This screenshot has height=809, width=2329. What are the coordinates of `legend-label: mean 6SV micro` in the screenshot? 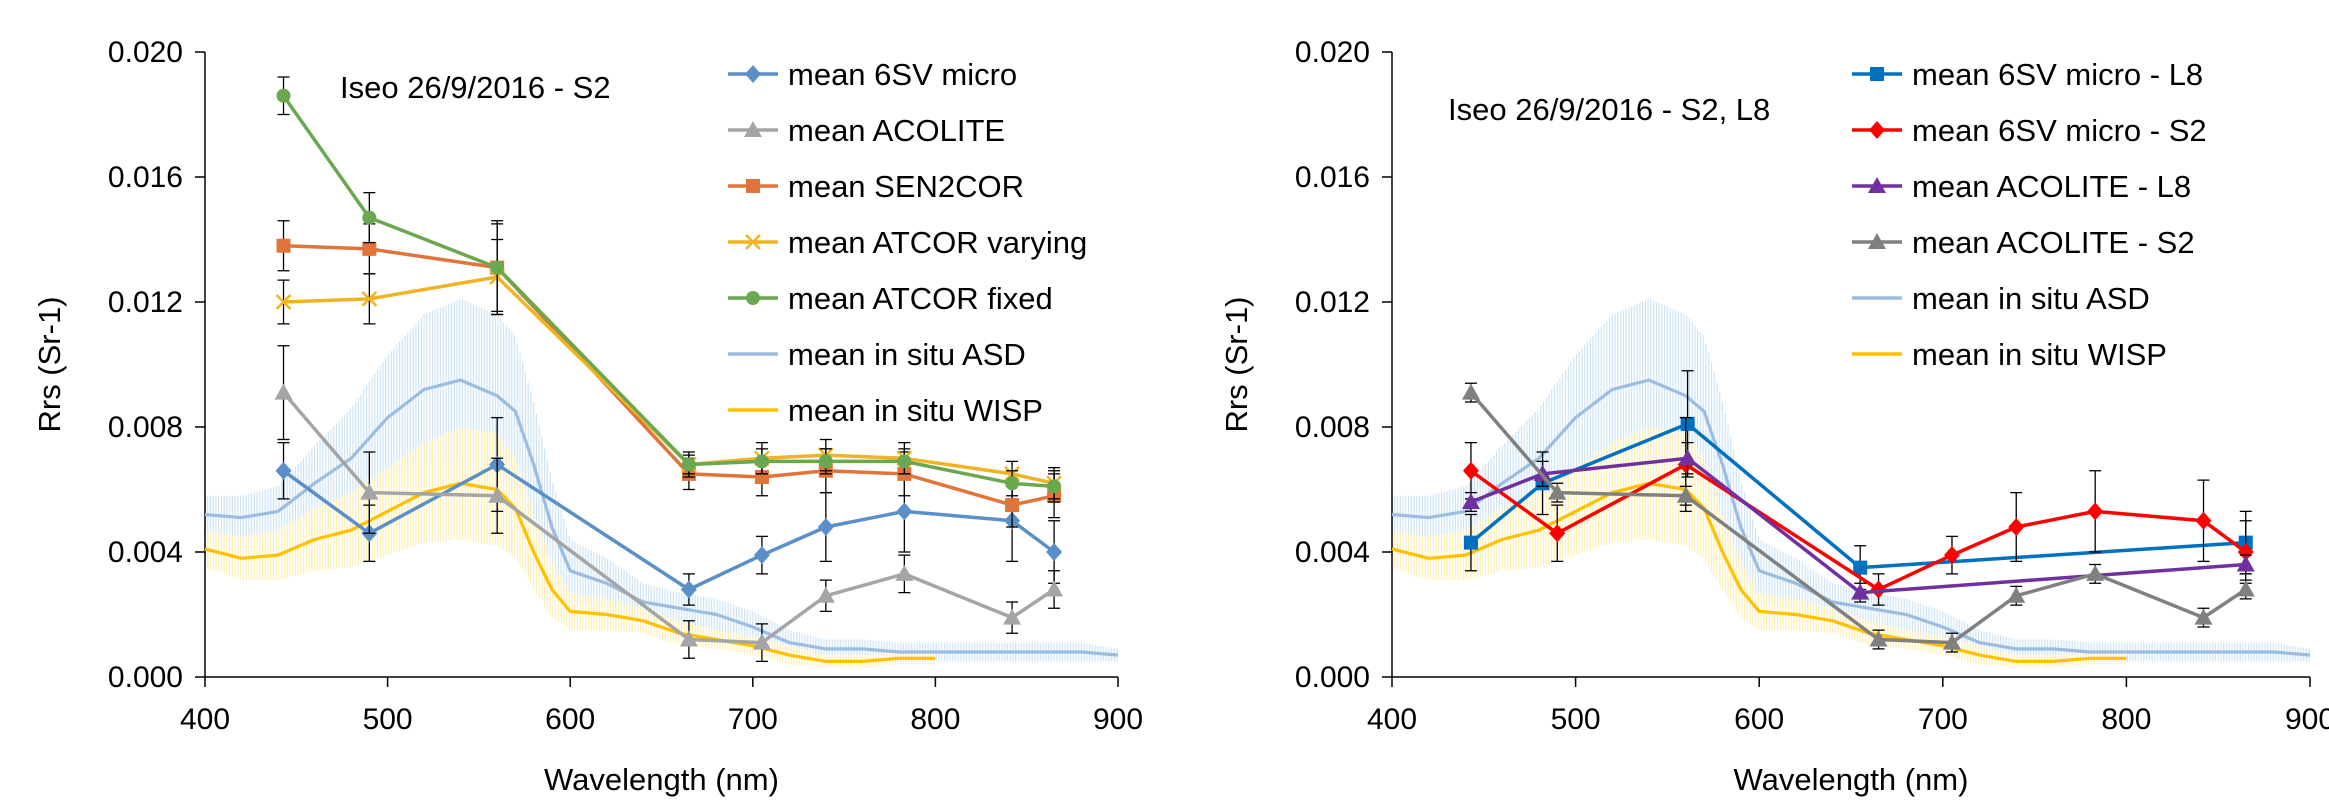 It's located at (902, 74).